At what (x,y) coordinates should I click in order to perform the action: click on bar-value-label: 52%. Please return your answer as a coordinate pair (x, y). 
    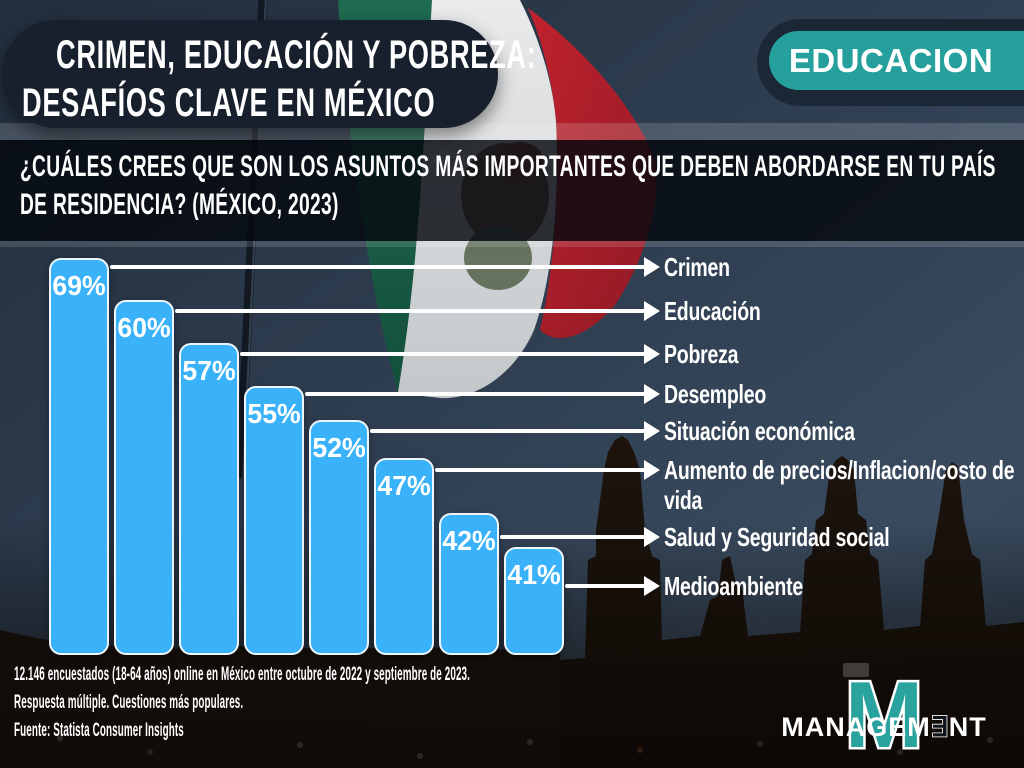
    Looking at the image, I should click on (339, 447).